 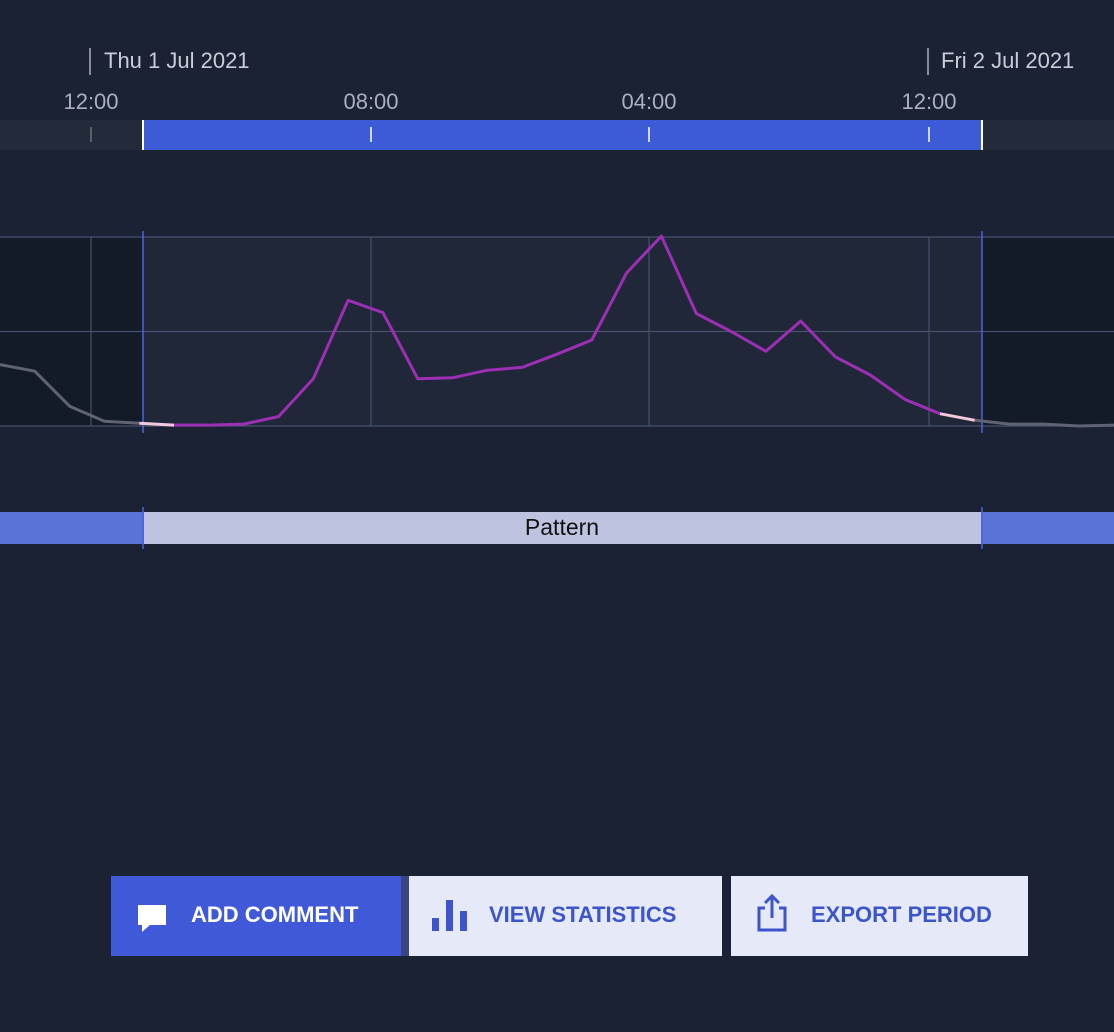 I want to click on view-statistics-button: VIEW STATISTICS, so click(x=565, y=916).